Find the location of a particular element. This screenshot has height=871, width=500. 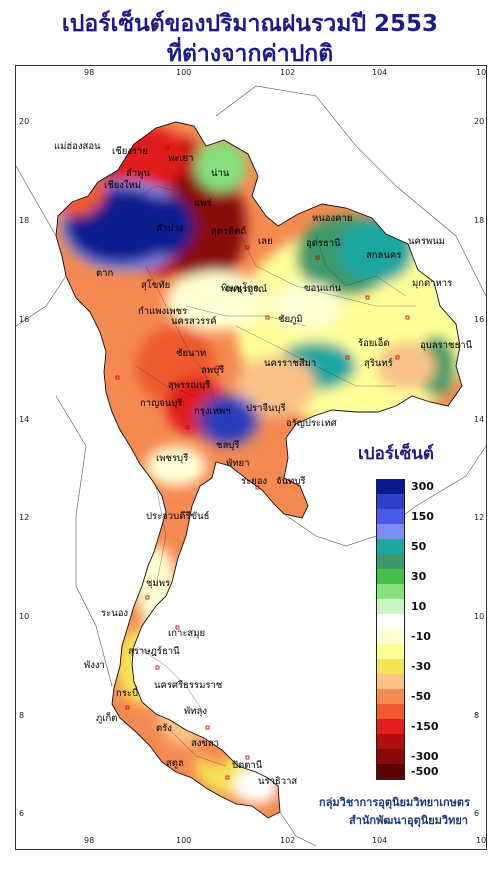

province-label: ชัยภูมิ is located at coordinates (290, 319).